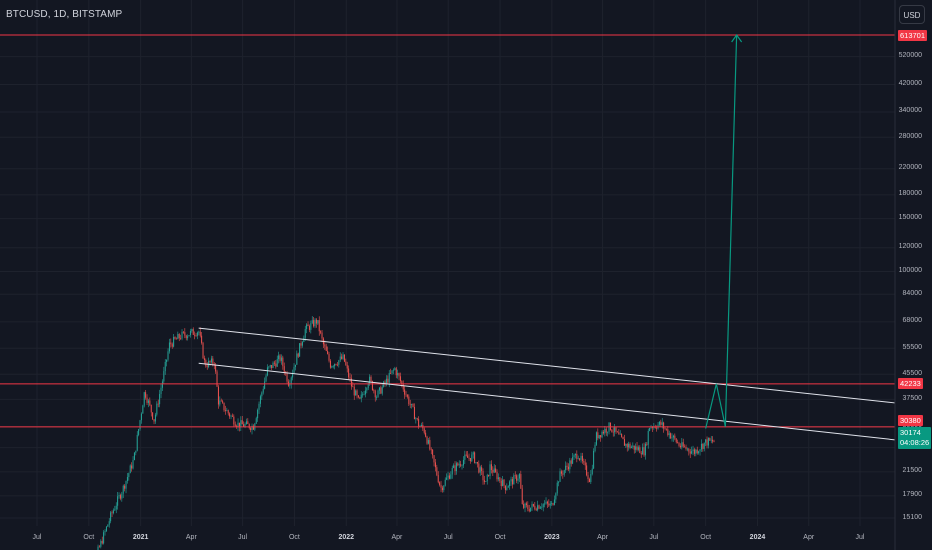 The image size is (932, 550). I want to click on x-tick-label: Apr, so click(809, 537).